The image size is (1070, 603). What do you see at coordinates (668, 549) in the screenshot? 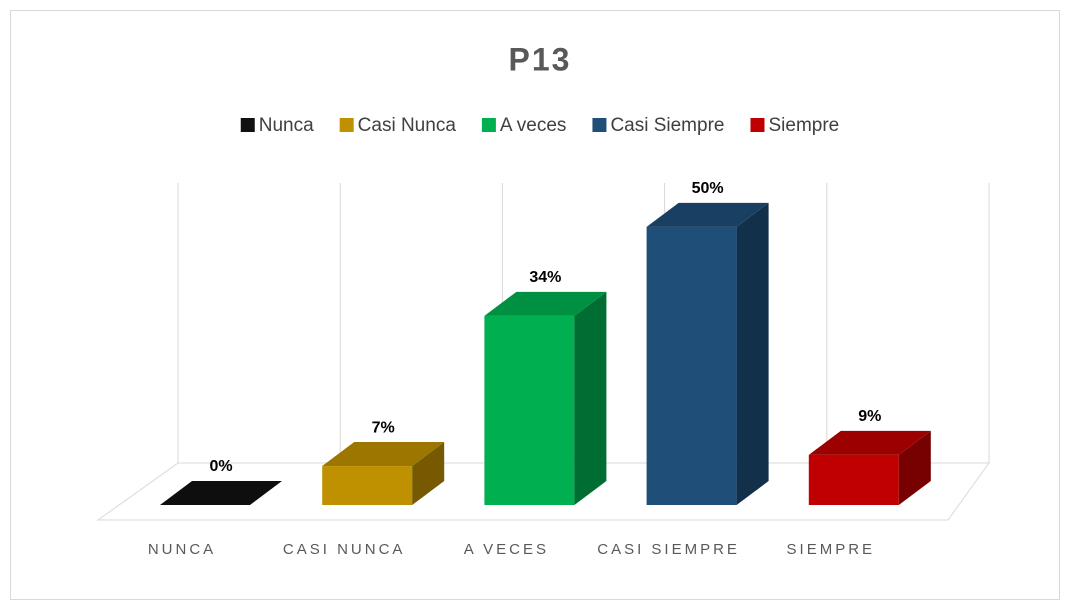
I see `x-tick-label: CASI SIEMPRE` at bounding box center [668, 549].